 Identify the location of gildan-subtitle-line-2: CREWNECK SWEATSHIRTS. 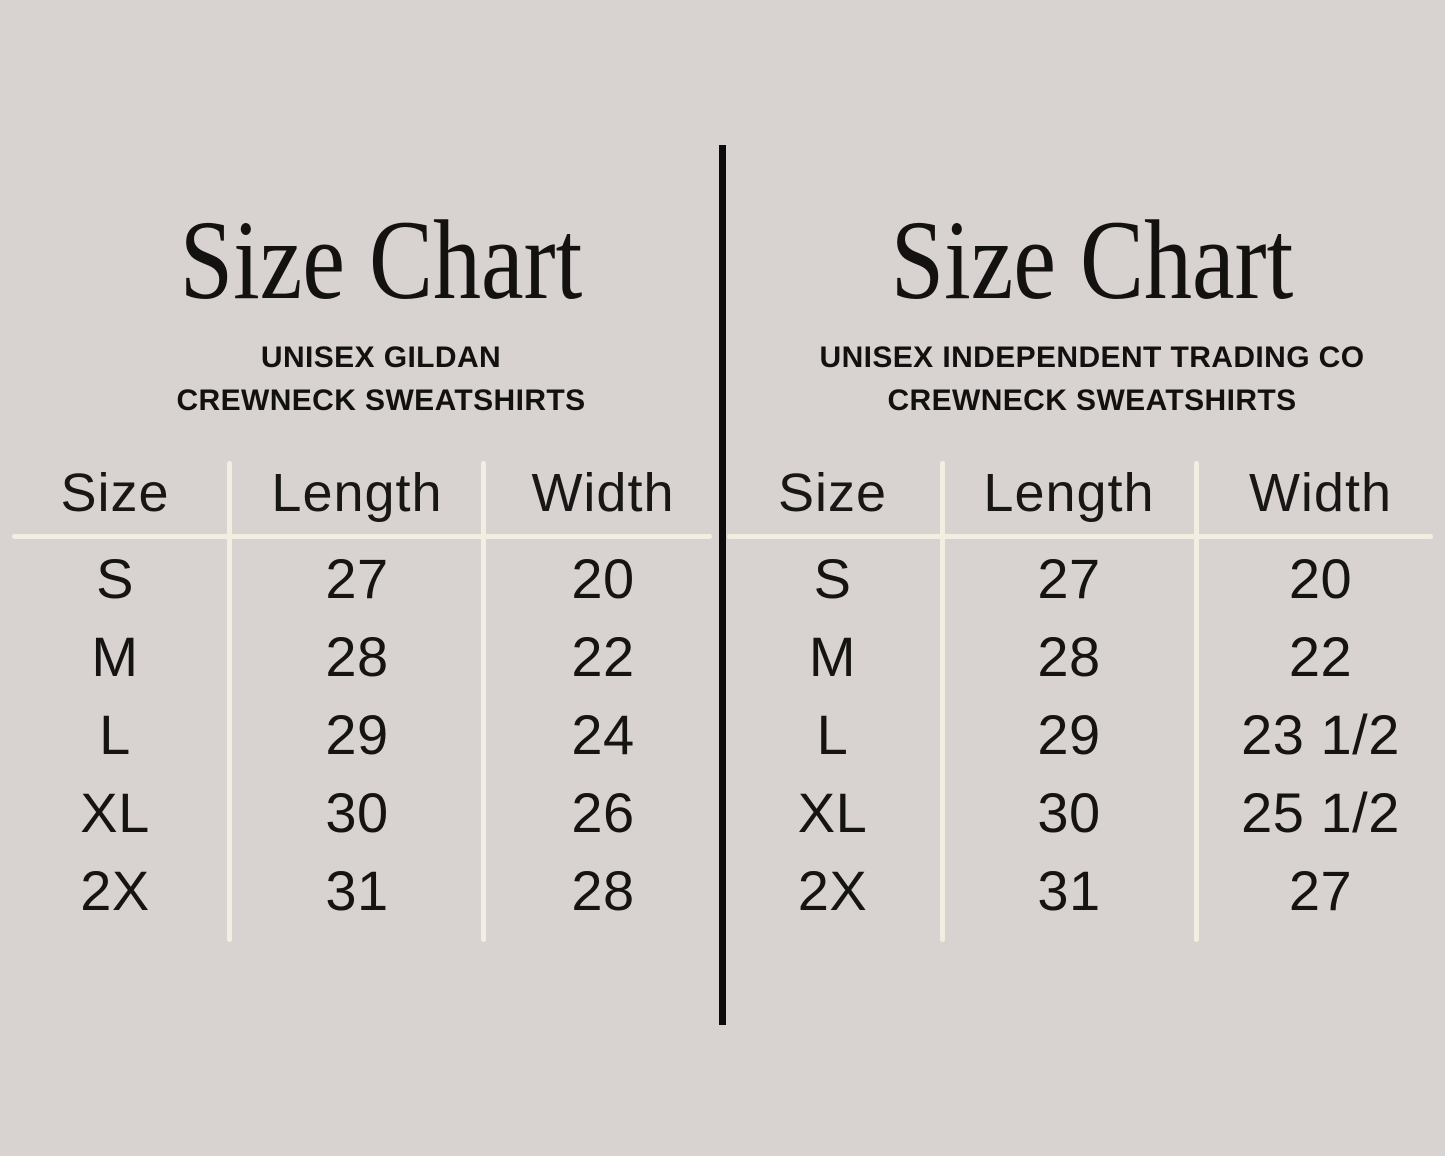
(381, 400).